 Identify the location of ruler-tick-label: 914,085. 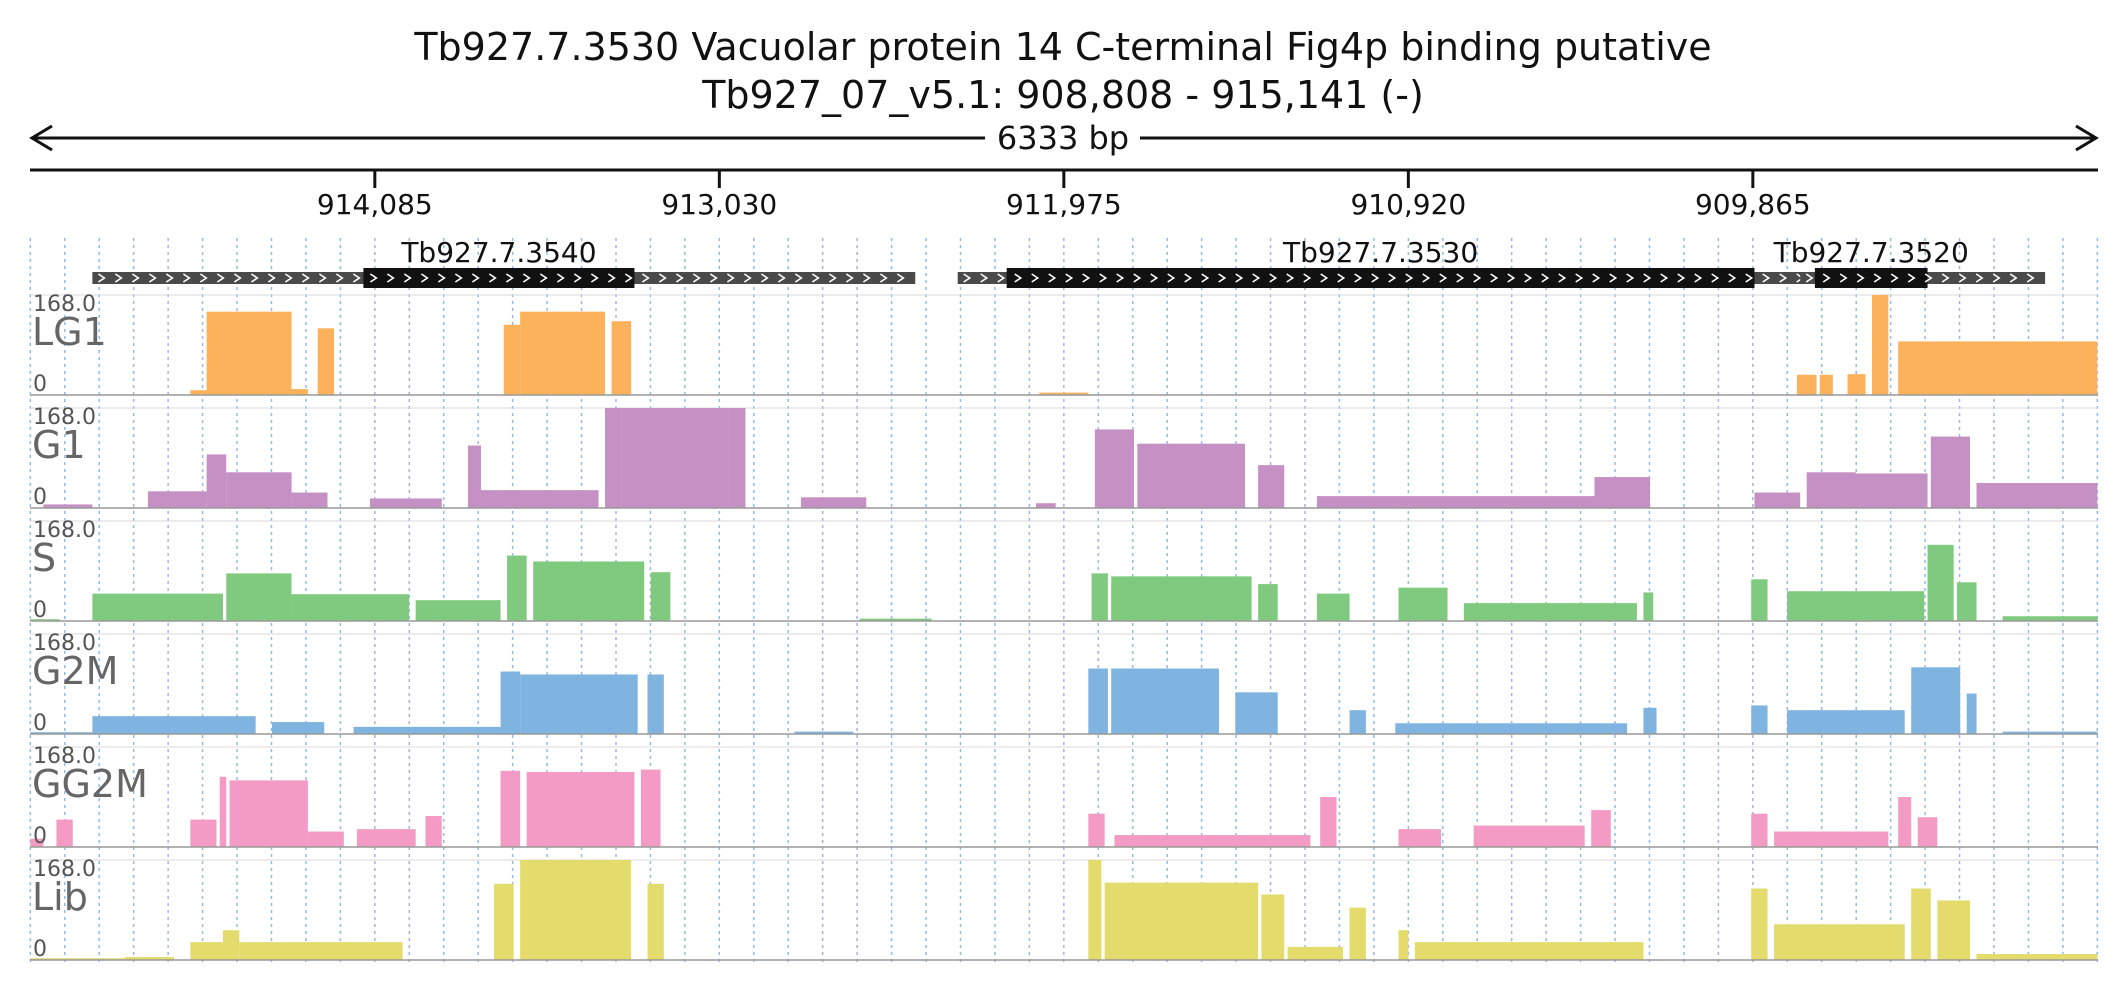
(375, 204).